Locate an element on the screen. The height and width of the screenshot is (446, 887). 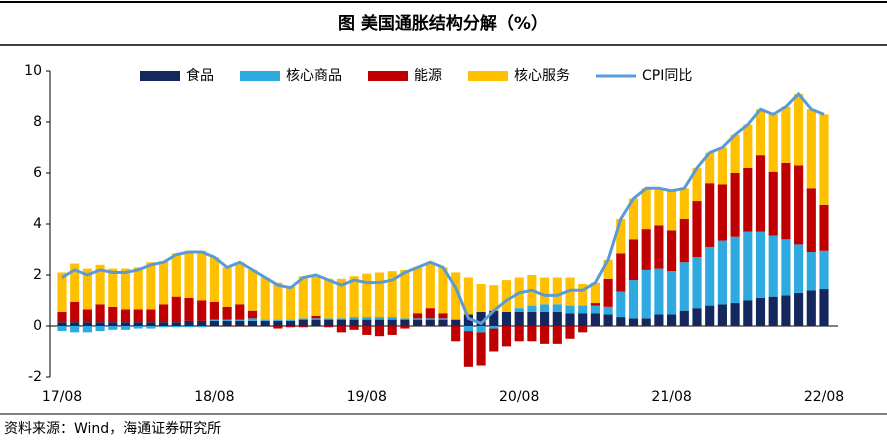
y-tick-label: -2 is located at coordinates (35, 377).